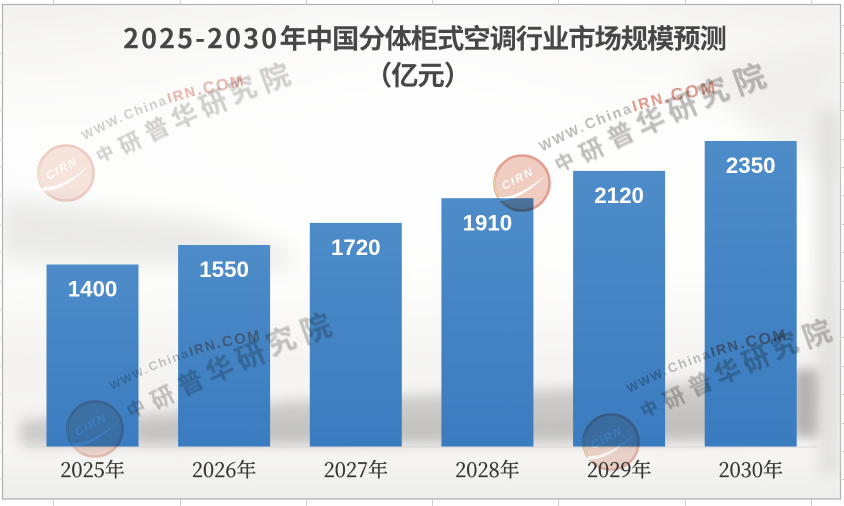 This screenshot has height=506, width=844. I want to click on svg-text: 1400, so click(93, 289).